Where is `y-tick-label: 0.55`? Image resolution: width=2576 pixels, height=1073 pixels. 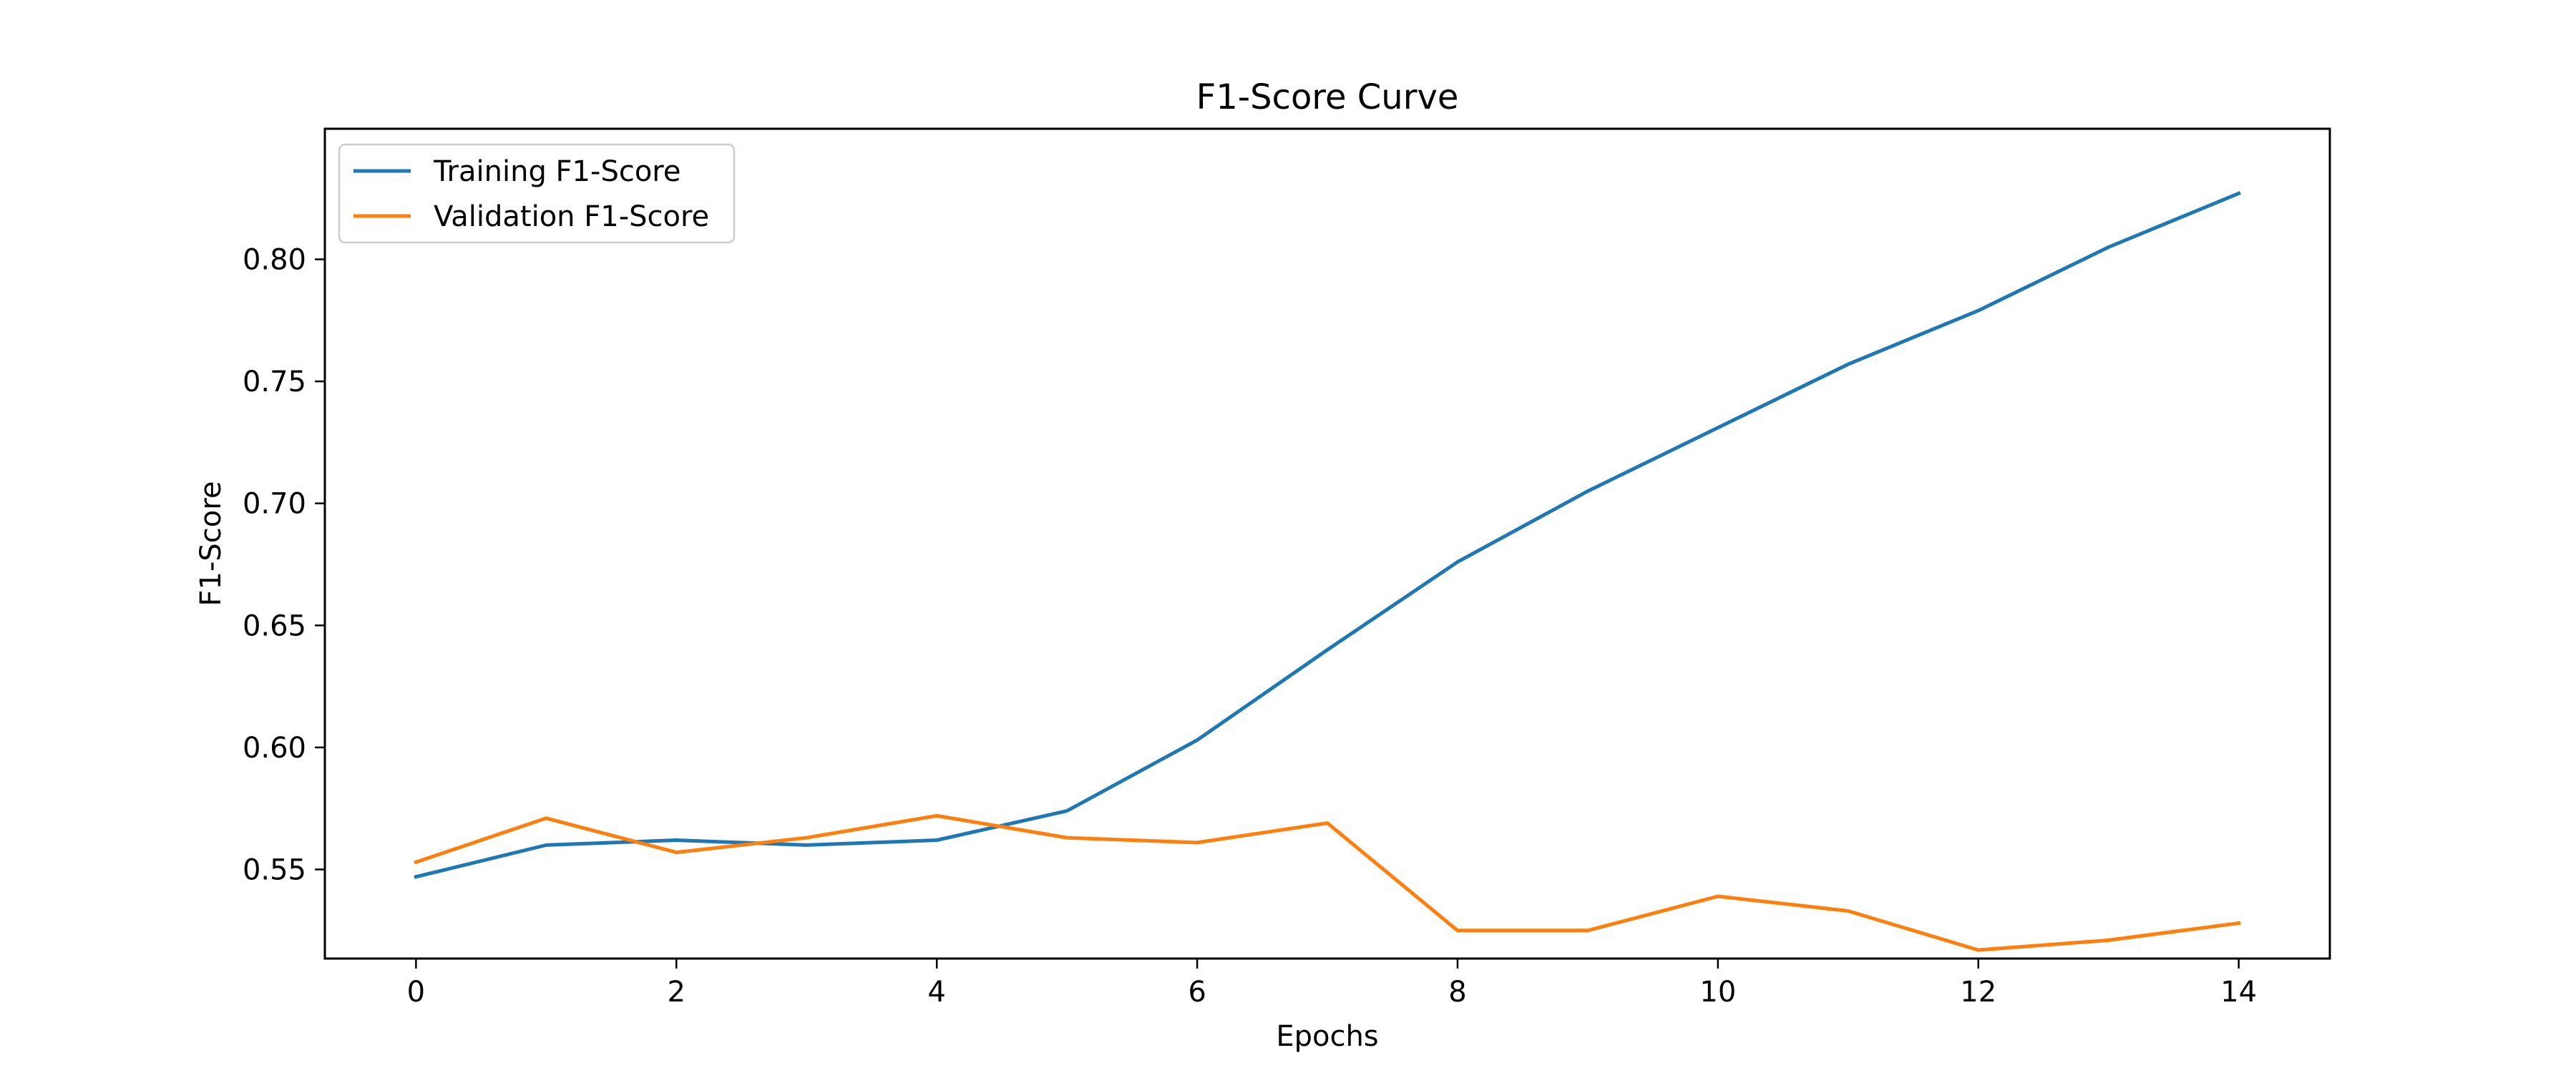
y-tick-label: 0.55 is located at coordinates (274, 869).